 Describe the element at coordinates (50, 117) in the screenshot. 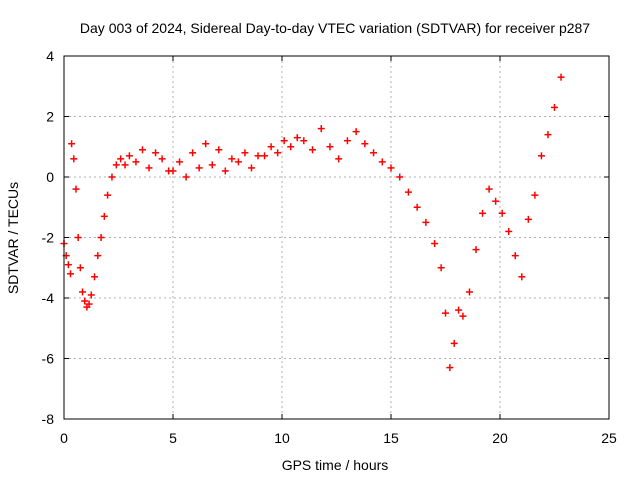

I see `y-tick-label: 2` at that location.